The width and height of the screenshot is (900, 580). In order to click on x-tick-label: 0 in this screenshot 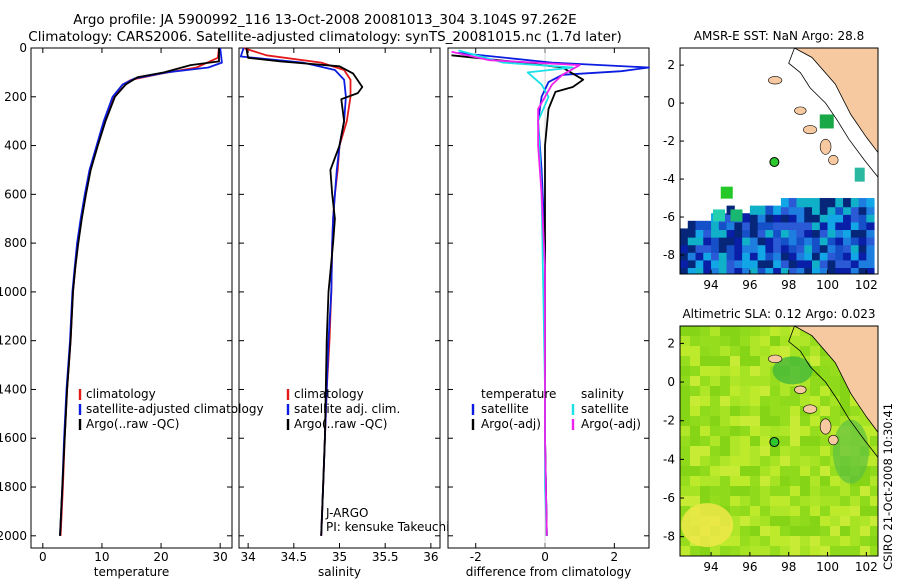, I will do `click(545, 557)`.